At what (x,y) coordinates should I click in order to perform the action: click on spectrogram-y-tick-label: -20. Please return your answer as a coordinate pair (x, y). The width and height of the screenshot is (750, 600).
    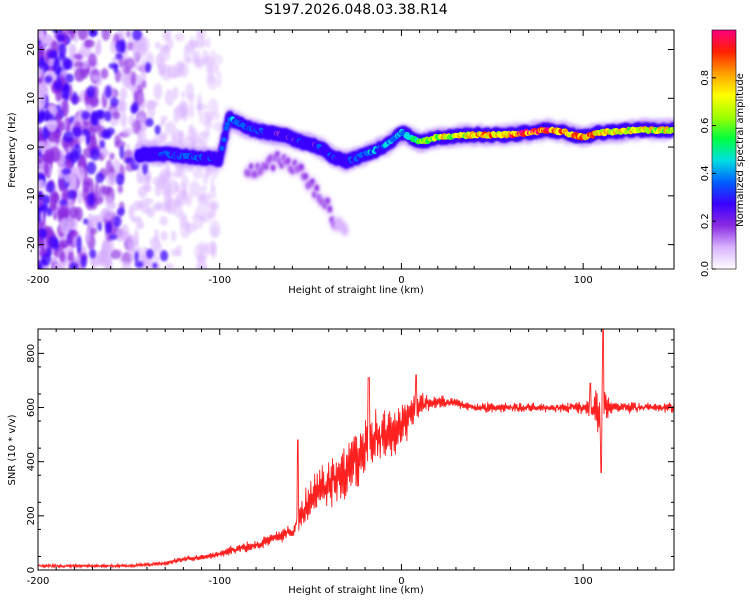
    Looking at the image, I should click on (31, 244).